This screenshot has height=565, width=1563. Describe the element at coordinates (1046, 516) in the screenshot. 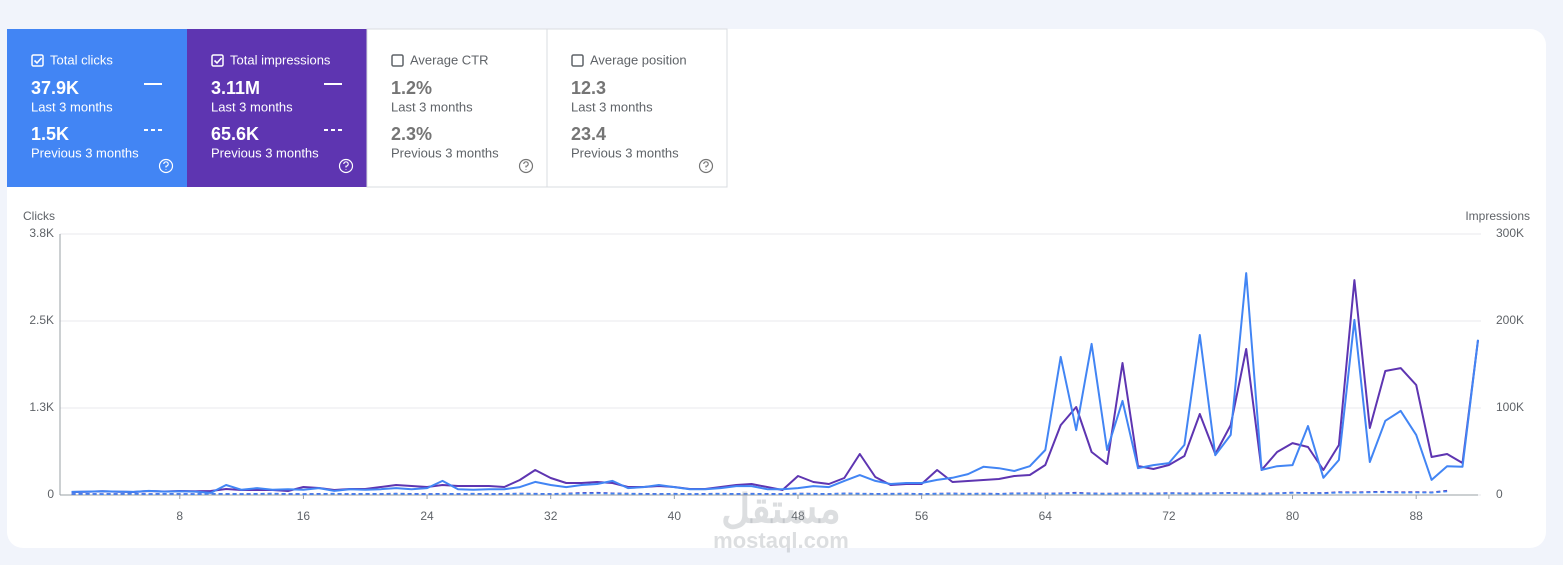

I see `x-tick-label: 64` at that location.